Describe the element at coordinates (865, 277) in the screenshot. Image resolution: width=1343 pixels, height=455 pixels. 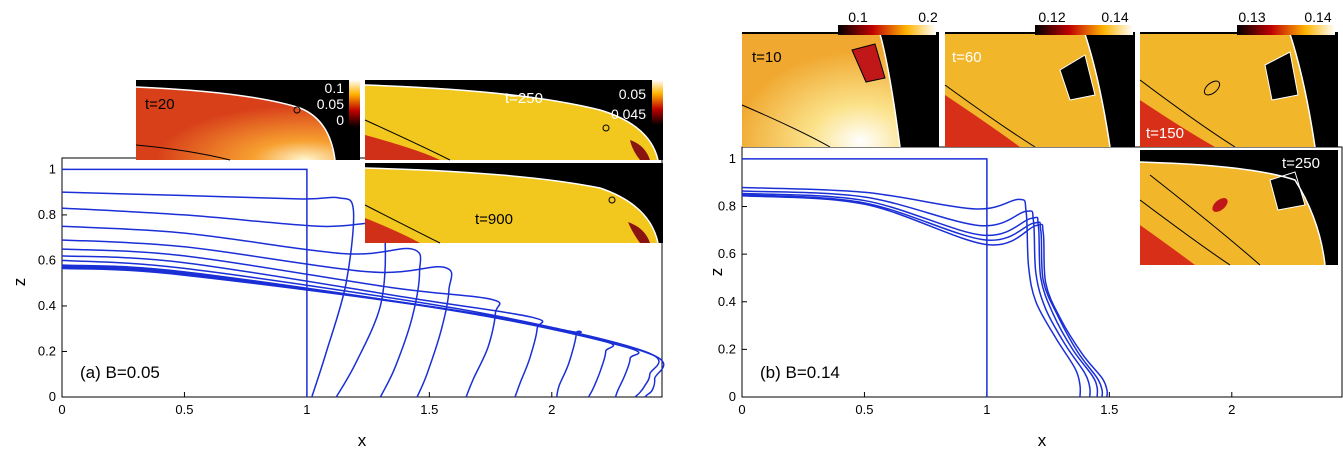
I see `panel-b-initial-profile-line` at that location.